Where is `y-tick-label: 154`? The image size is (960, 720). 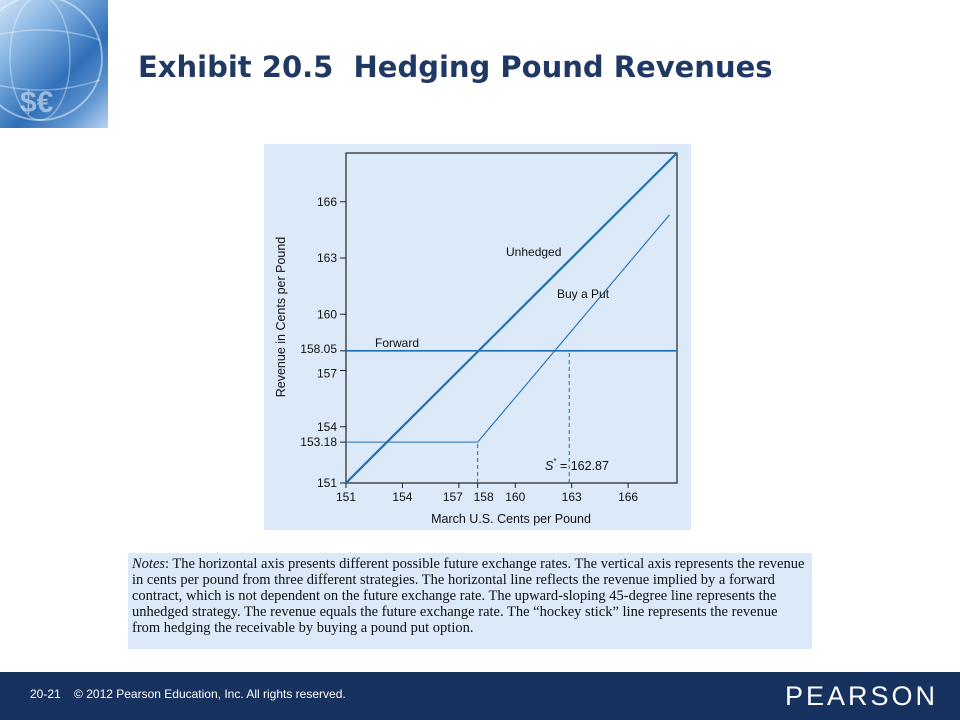 y-tick-label: 154 is located at coordinates (327, 427).